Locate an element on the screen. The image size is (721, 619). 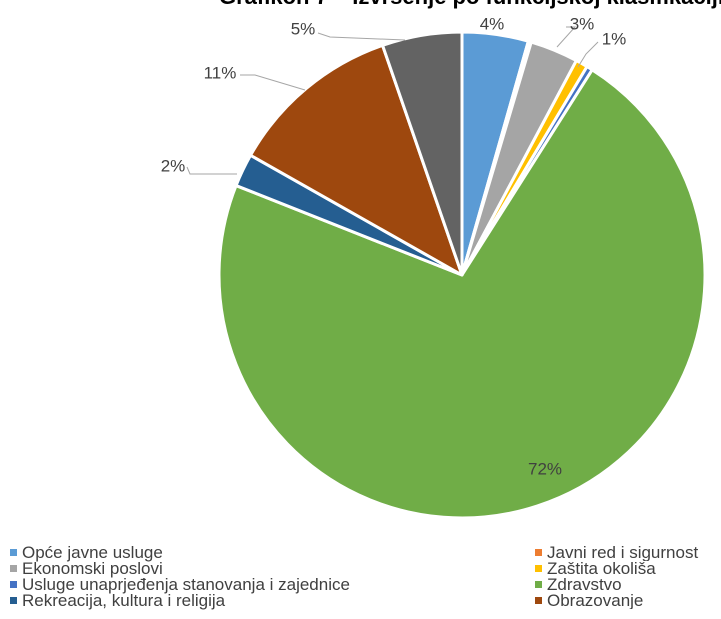
data-label-7: 11% is located at coordinates (220, 72).